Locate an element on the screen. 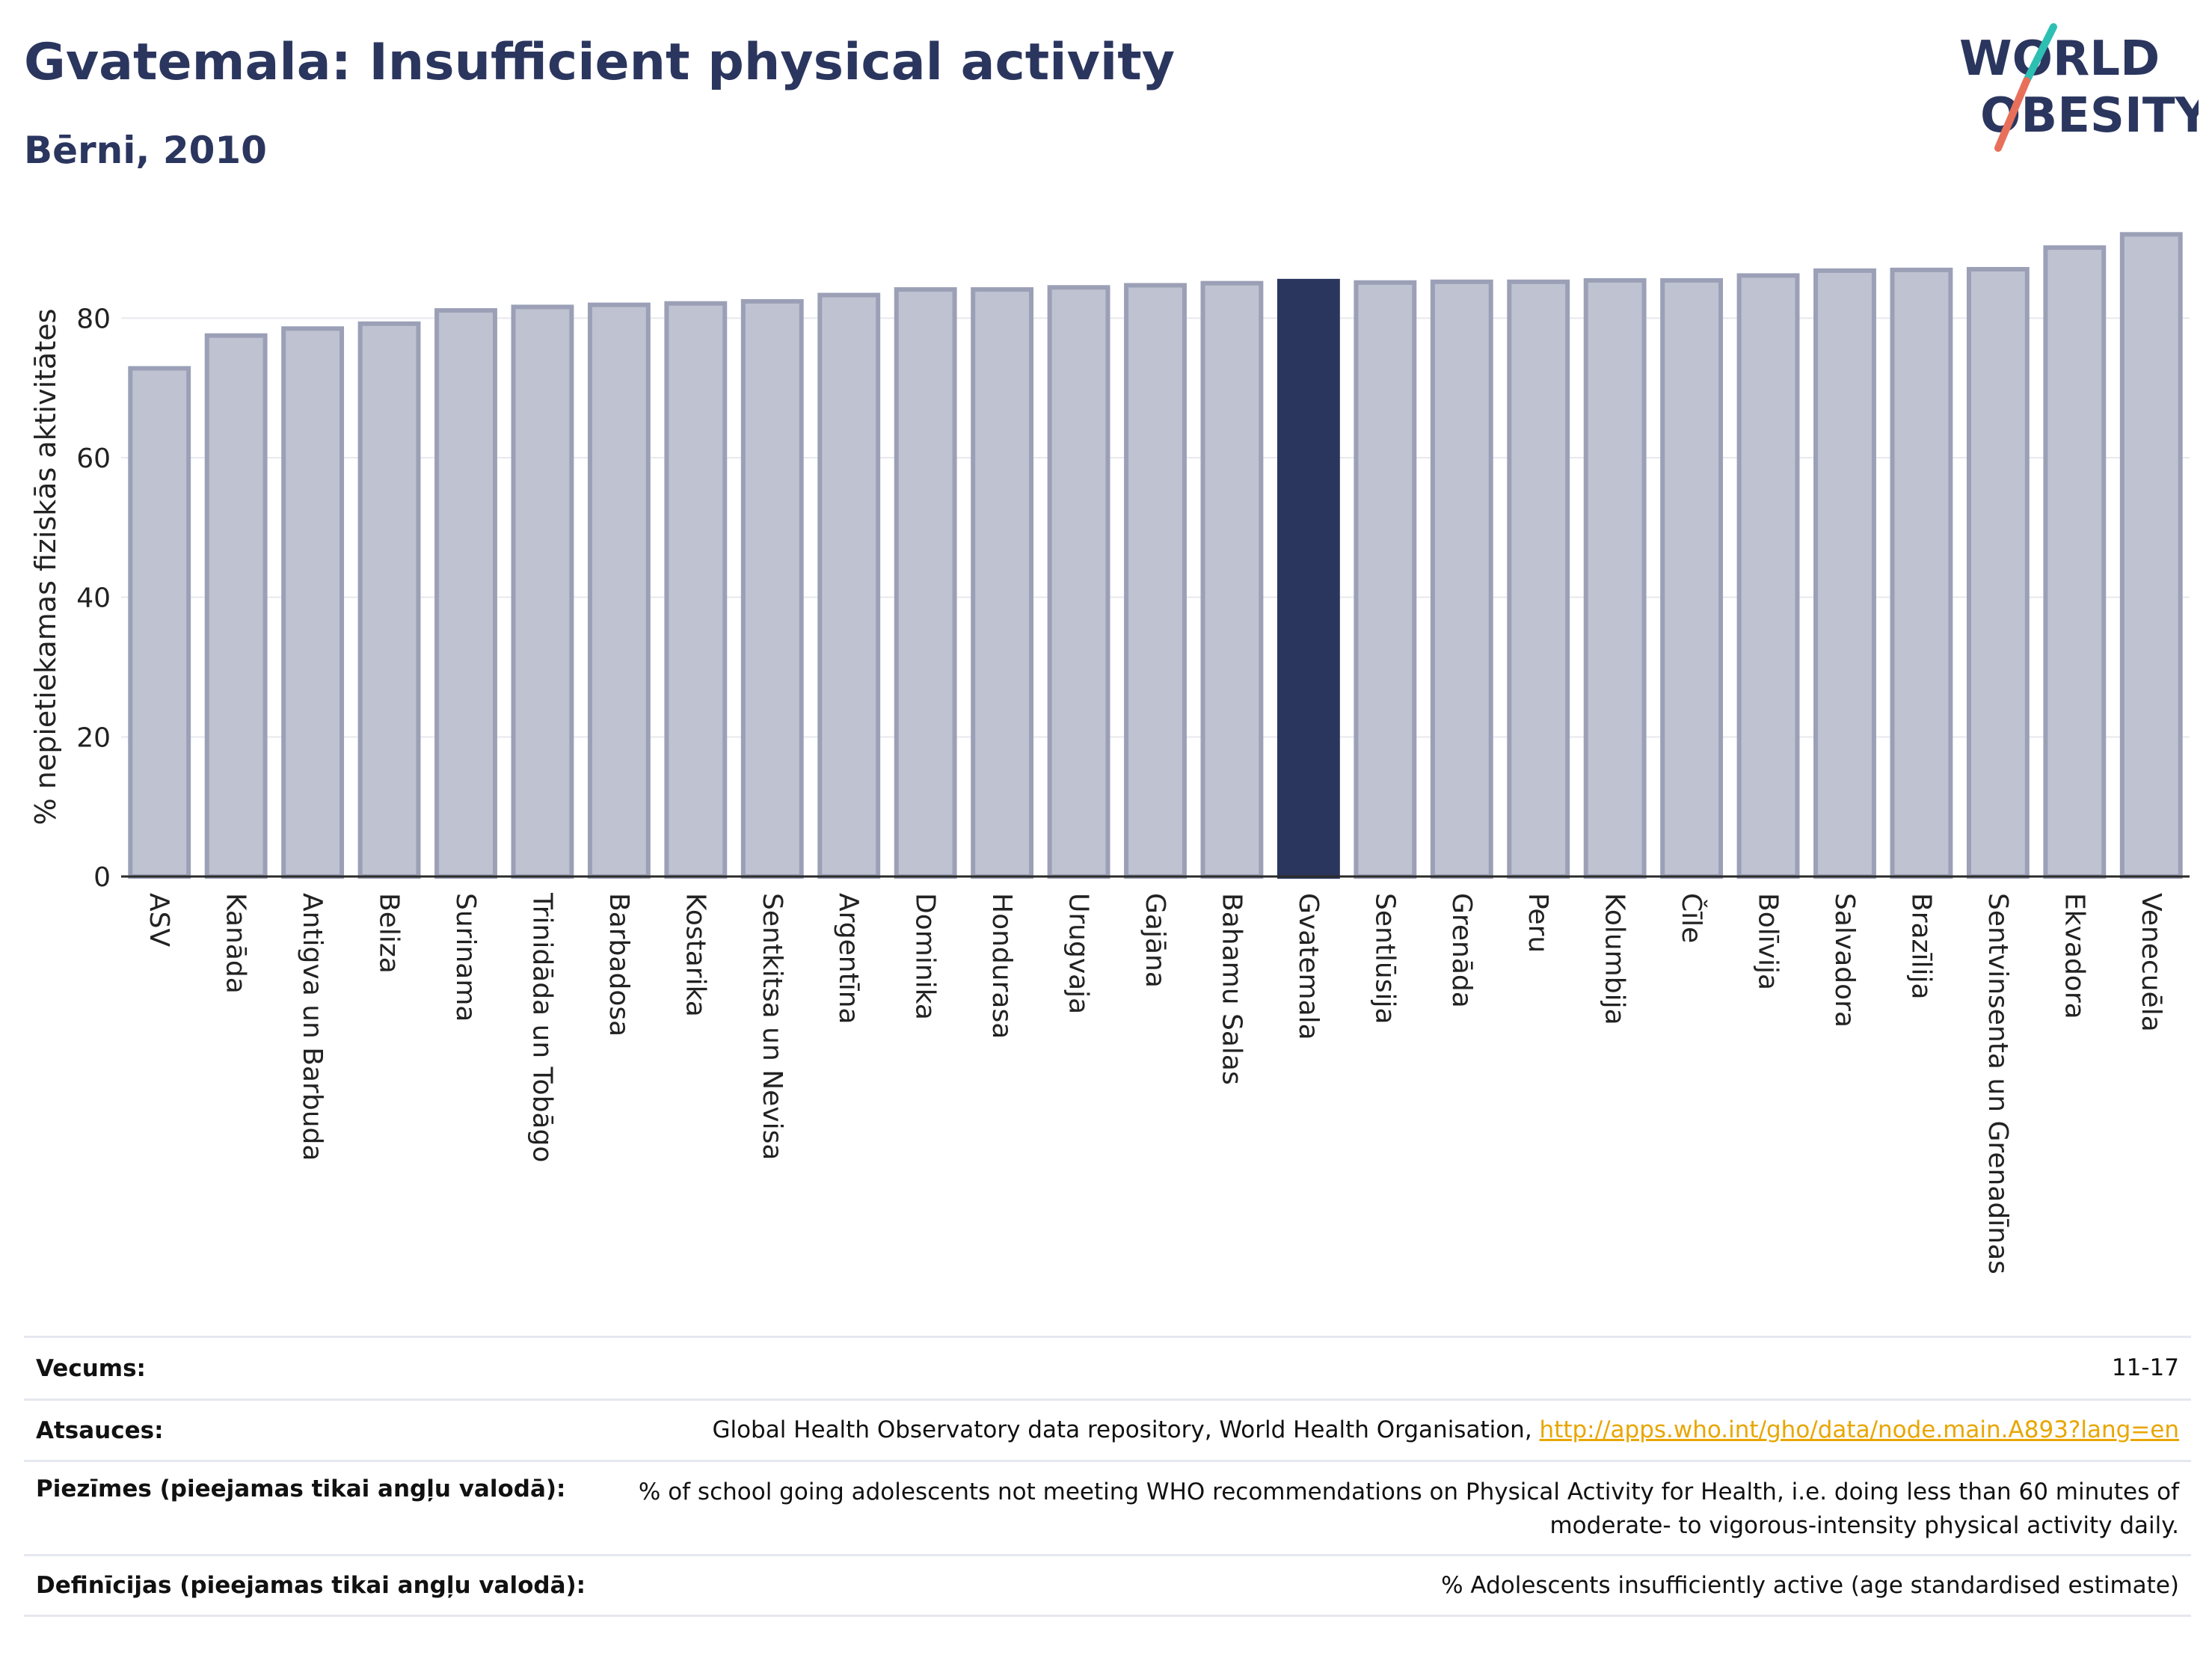  meta-value-age: 11-17 is located at coordinates (2145, 1368).